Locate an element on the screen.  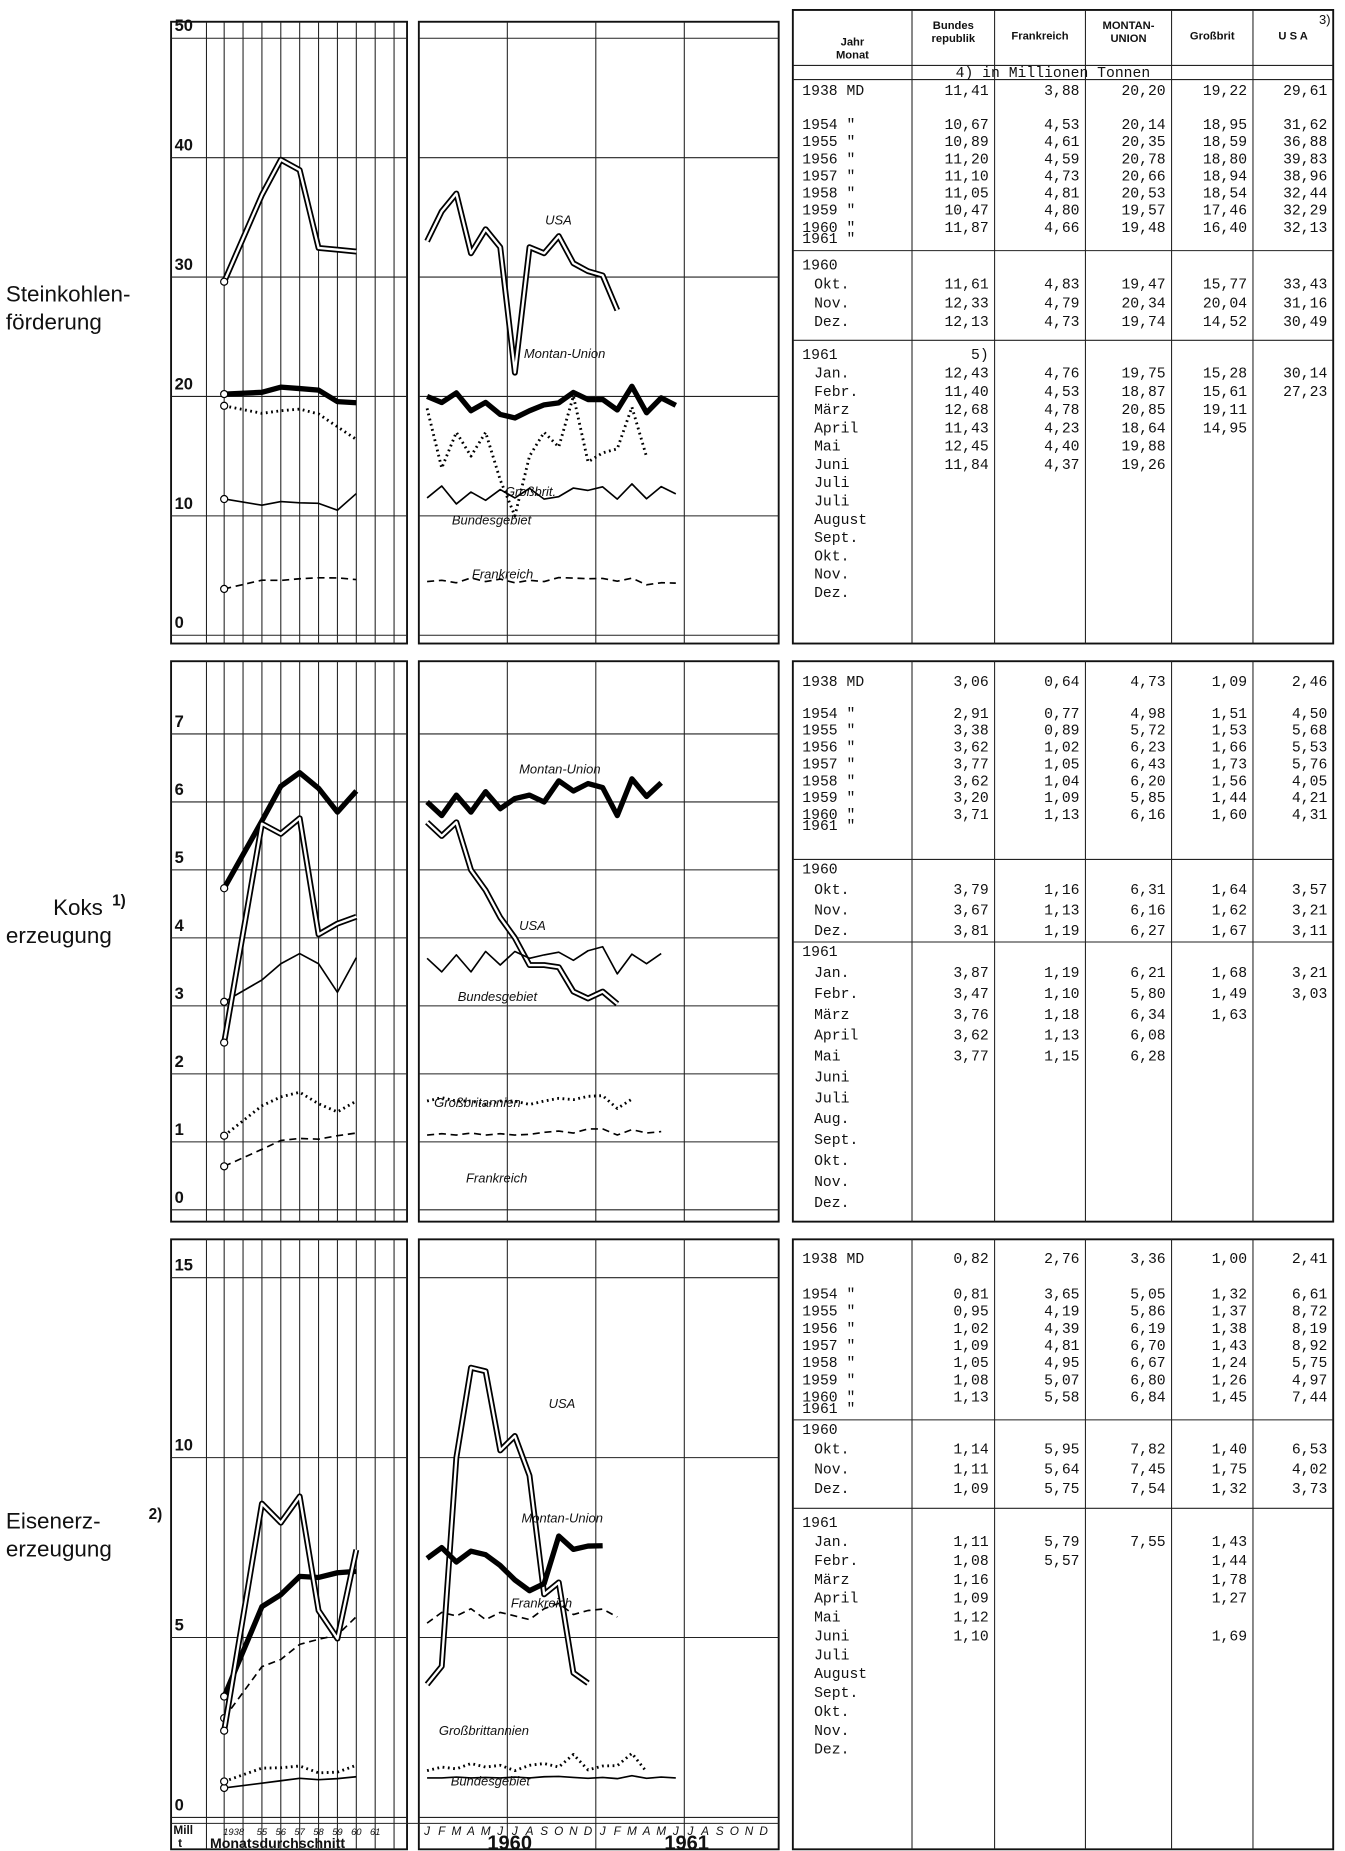
table-cell: 4,80 is located at coordinates (1061, 212).